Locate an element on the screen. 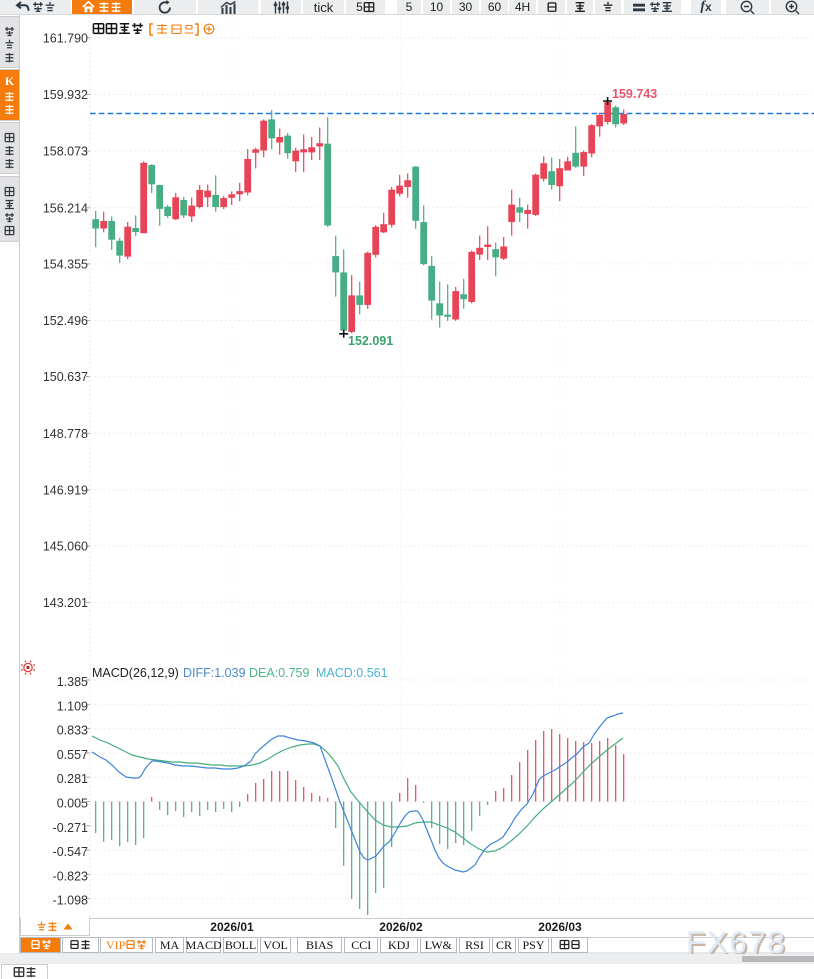 The image size is (814, 979). svg-text: 145.060 is located at coordinates (65, 547).